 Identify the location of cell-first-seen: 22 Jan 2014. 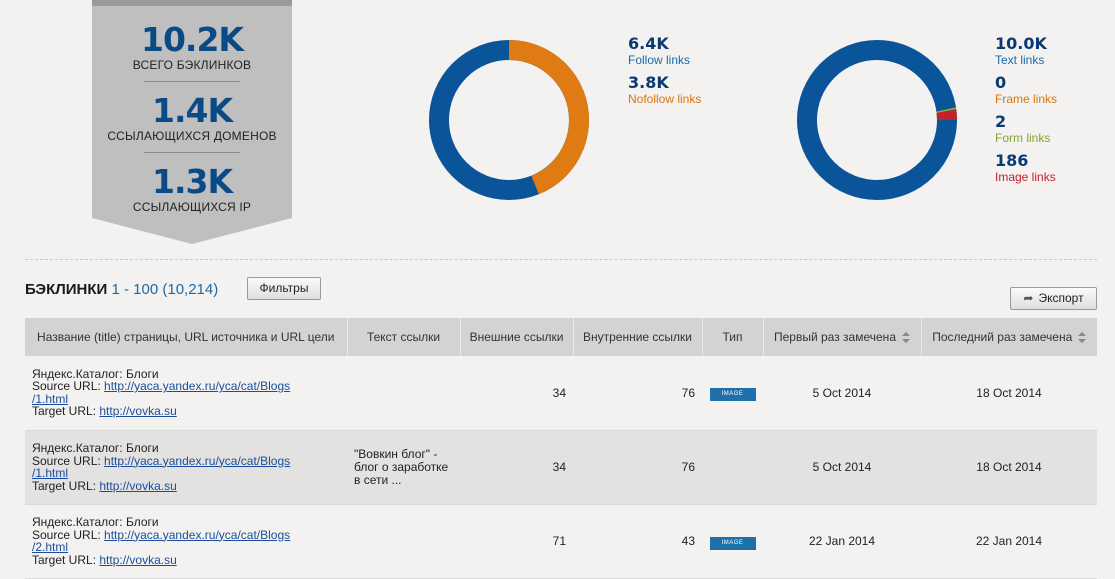
(842, 541).